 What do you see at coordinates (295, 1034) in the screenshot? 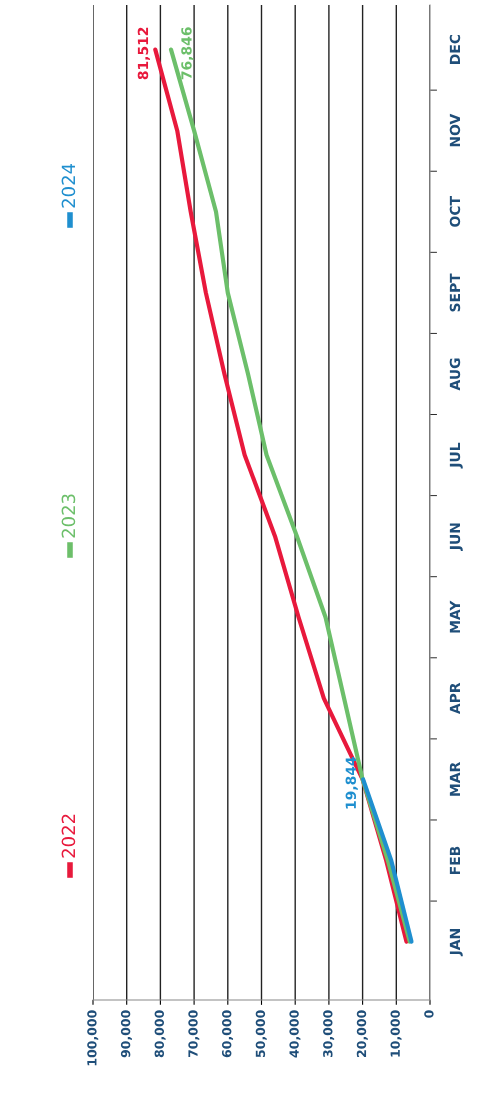
I see `x-tick-label: 40,000` at bounding box center [295, 1034].